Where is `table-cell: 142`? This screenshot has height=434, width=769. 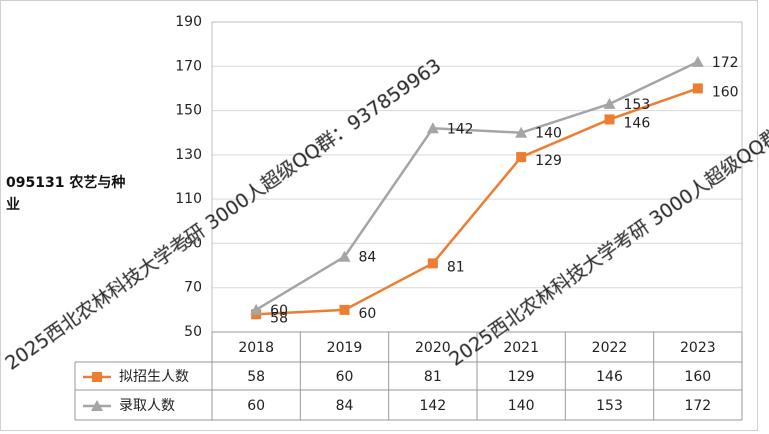
table-cell: 142 is located at coordinates (432, 406).